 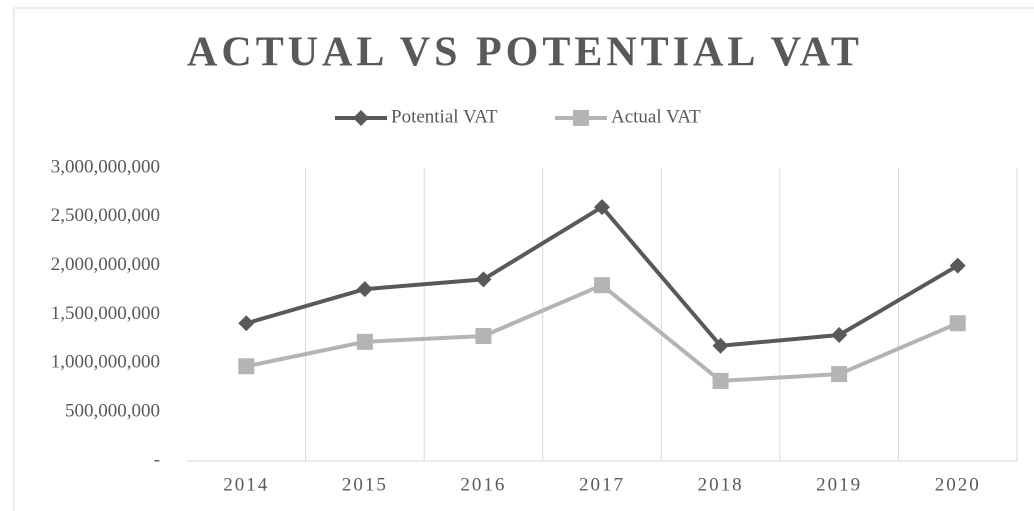 What do you see at coordinates (483, 484) in the screenshot?
I see `x-tick-label: 2016` at bounding box center [483, 484].